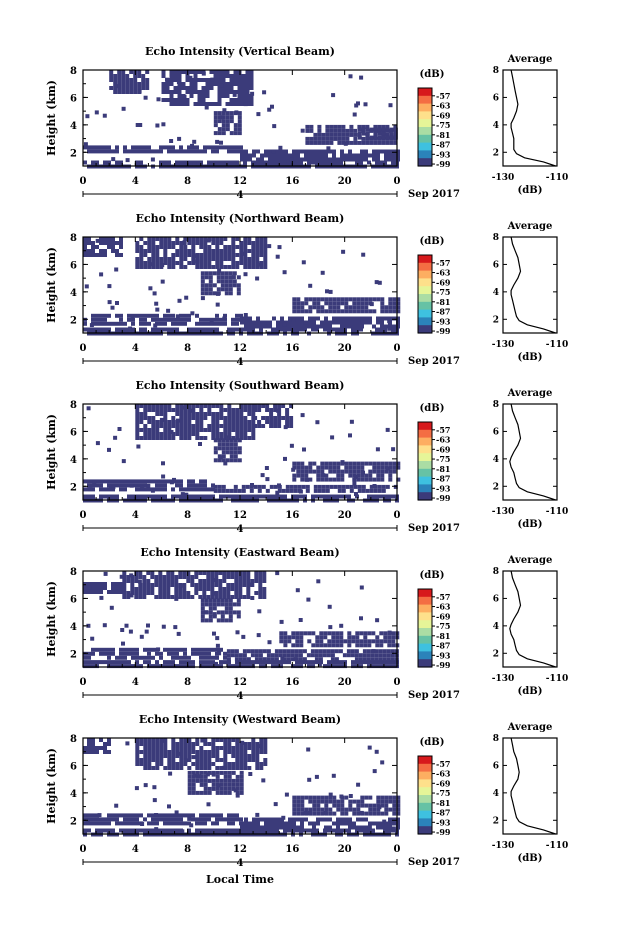 The image size is (617, 929). Describe the element at coordinates (345, 849) in the screenshot. I see `x-tick-label: 20` at that location.